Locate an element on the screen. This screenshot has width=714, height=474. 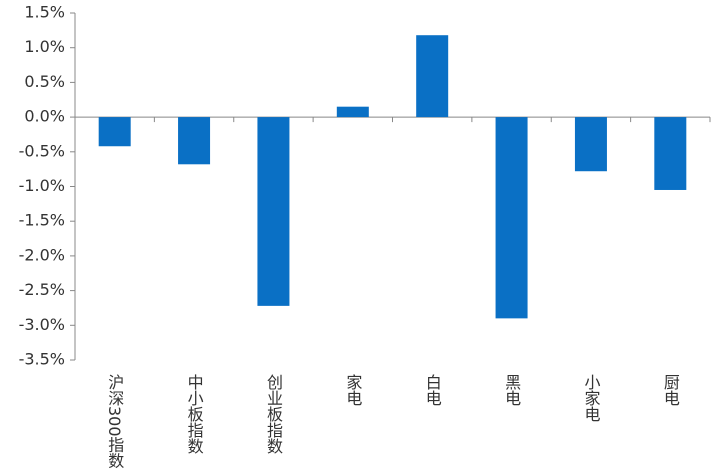
x-tick-label: 厨电 is located at coordinates (670, 390).